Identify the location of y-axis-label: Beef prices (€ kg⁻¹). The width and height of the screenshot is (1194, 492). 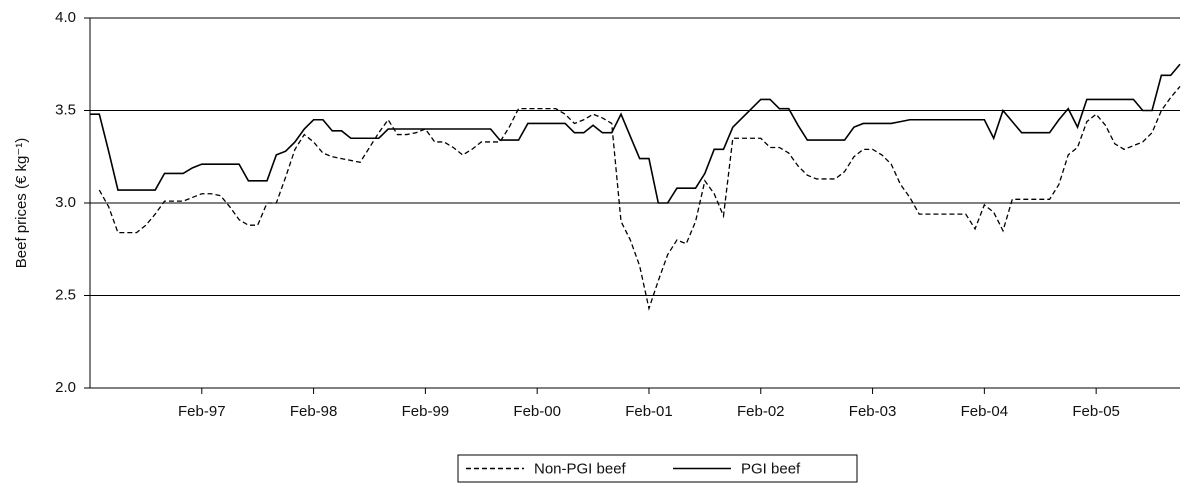
(21, 203).